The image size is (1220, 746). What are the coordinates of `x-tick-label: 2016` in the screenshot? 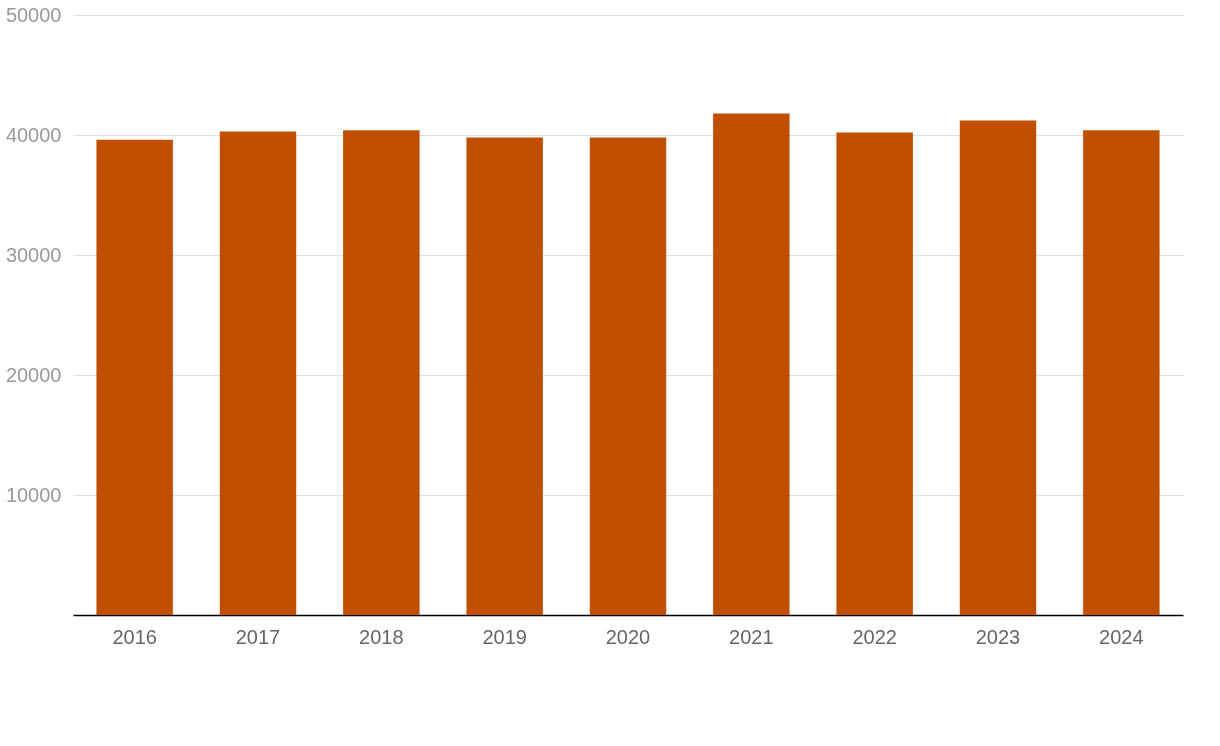 It's located at (134, 636).